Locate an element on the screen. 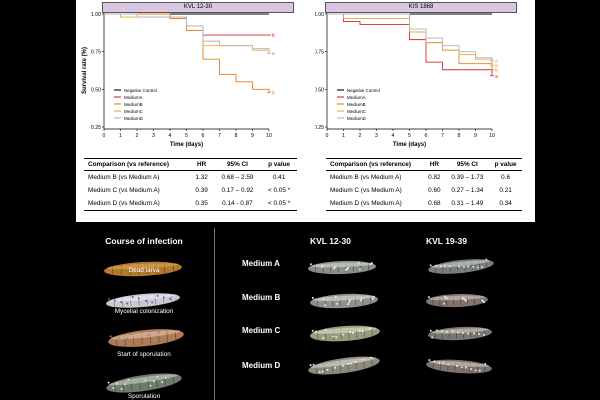  legend-label: MediumC is located at coordinates (133, 111).